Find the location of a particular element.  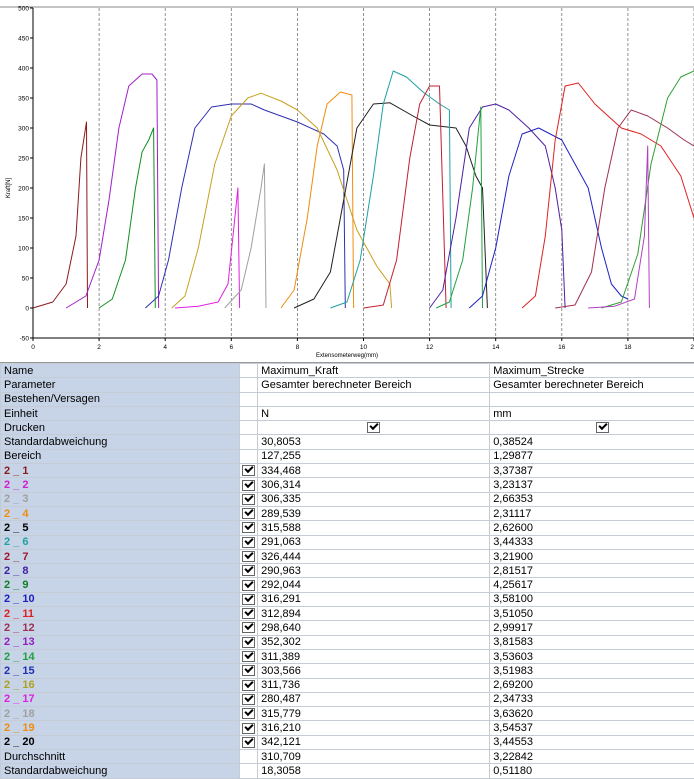

x-axis-label: Extensometerweg(mm) is located at coordinates (347, 356).